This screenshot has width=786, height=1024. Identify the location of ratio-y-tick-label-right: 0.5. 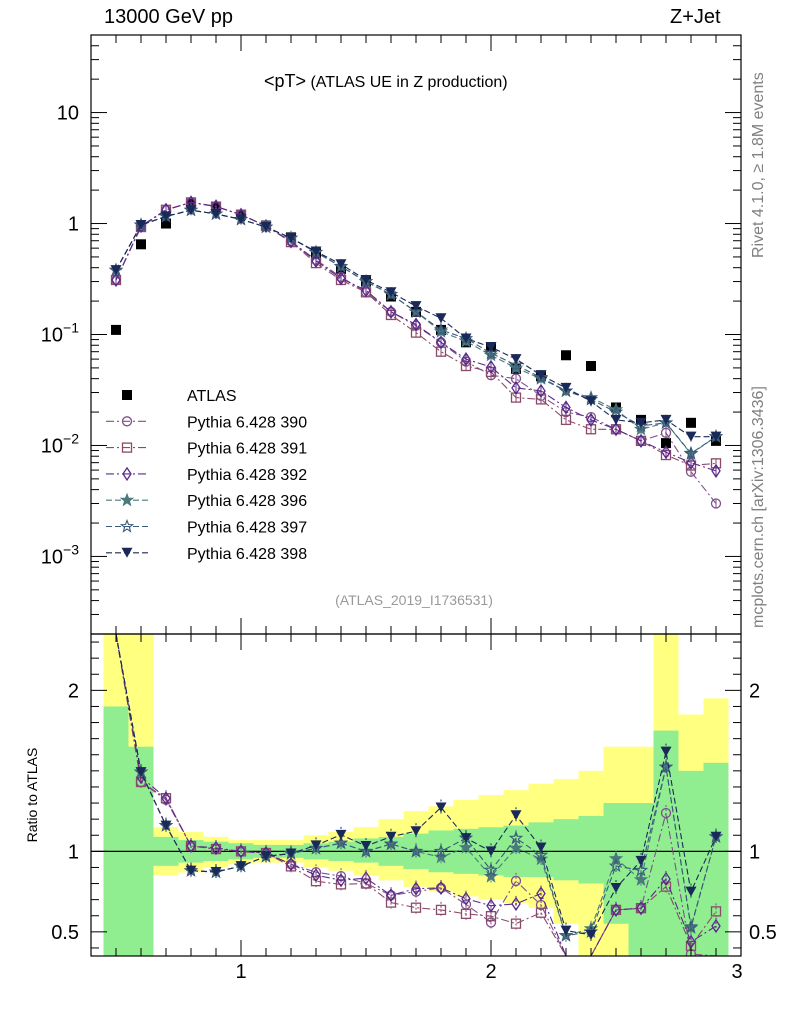
(763, 933).